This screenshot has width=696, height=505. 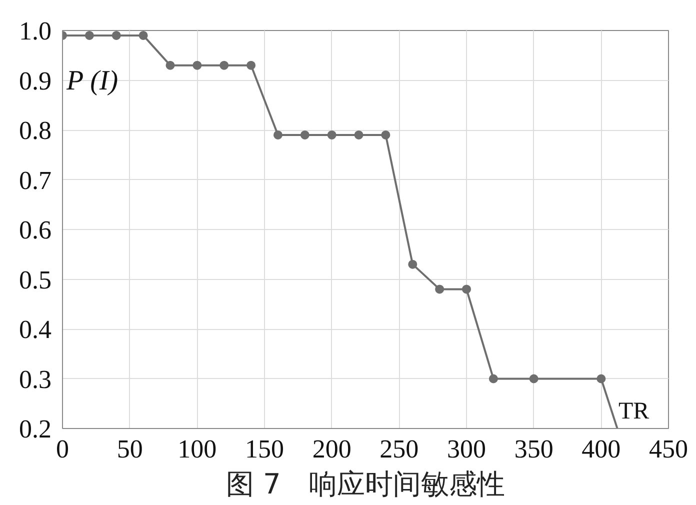 I want to click on x-tick-label: 50, so click(x=129, y=449).